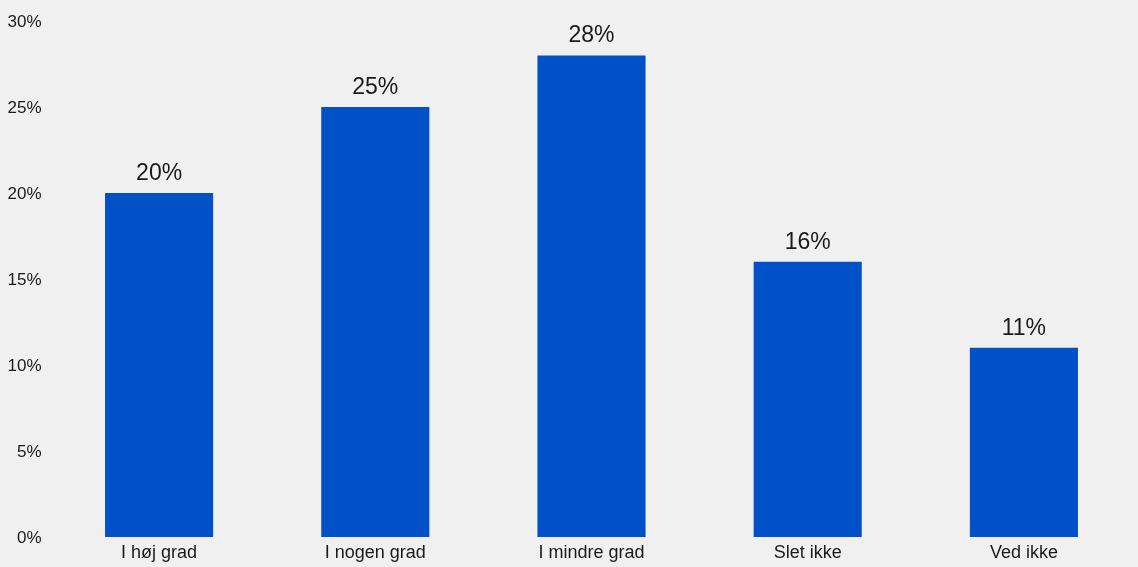  What do you see at coordinates (29, 451) in the screenshot?
I see `y-tick-label: 5%` at bounding box center [29, 451].